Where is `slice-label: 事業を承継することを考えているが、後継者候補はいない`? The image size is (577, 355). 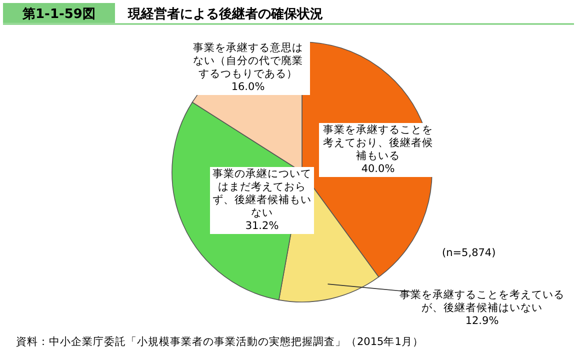 slice-label: 事業を承継することを考えているが、後継者候補はいない is located at coordinates (482, 301).